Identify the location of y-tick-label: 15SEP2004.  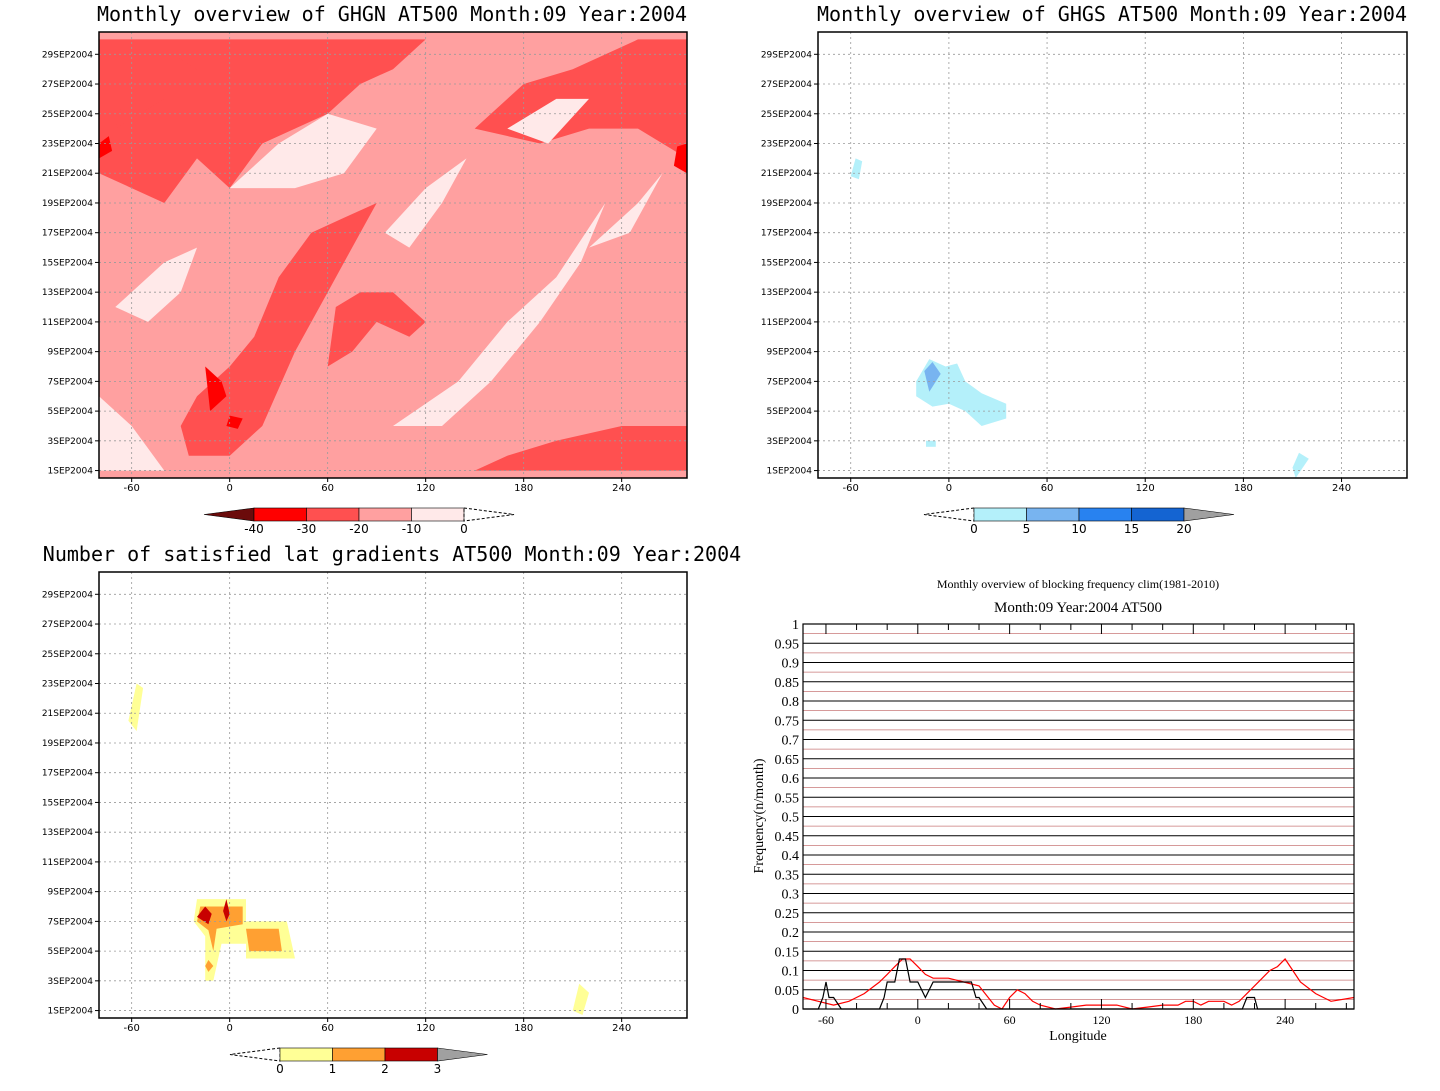
(67, 803).